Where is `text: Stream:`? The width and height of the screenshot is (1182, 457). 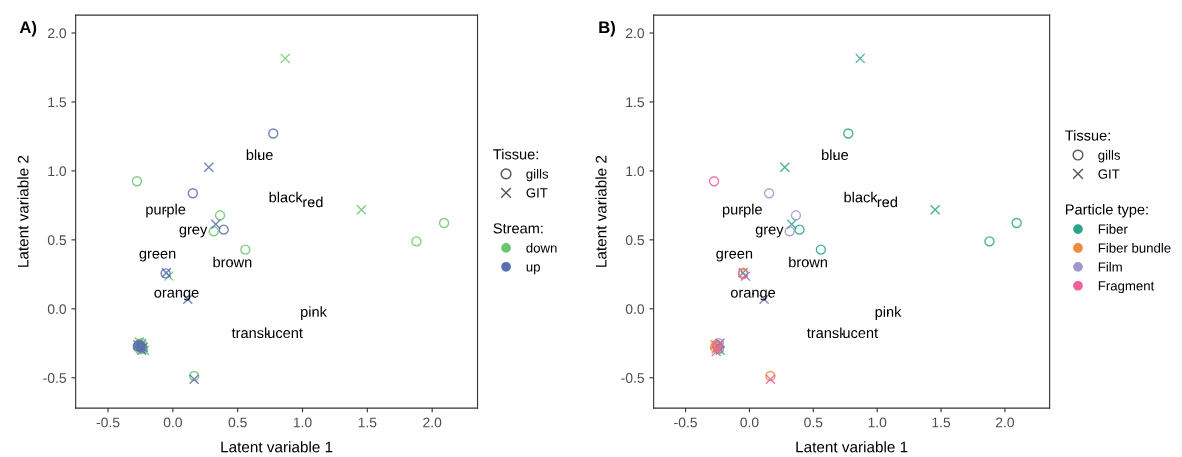 text: Stream: is located at coordinates (518, 228).